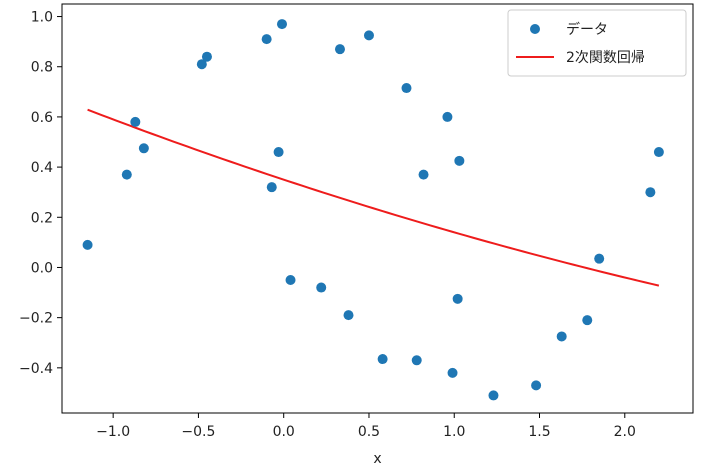 The image size is (703, 469). I want to click on x-tick-label: 1.5, so click(539, 432).